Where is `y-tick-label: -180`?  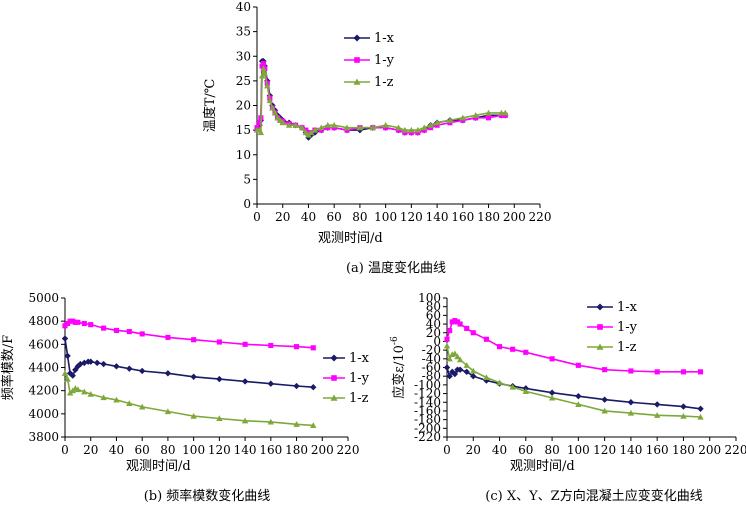 y-tick-label: -180 is located at coordinates (427, 420).